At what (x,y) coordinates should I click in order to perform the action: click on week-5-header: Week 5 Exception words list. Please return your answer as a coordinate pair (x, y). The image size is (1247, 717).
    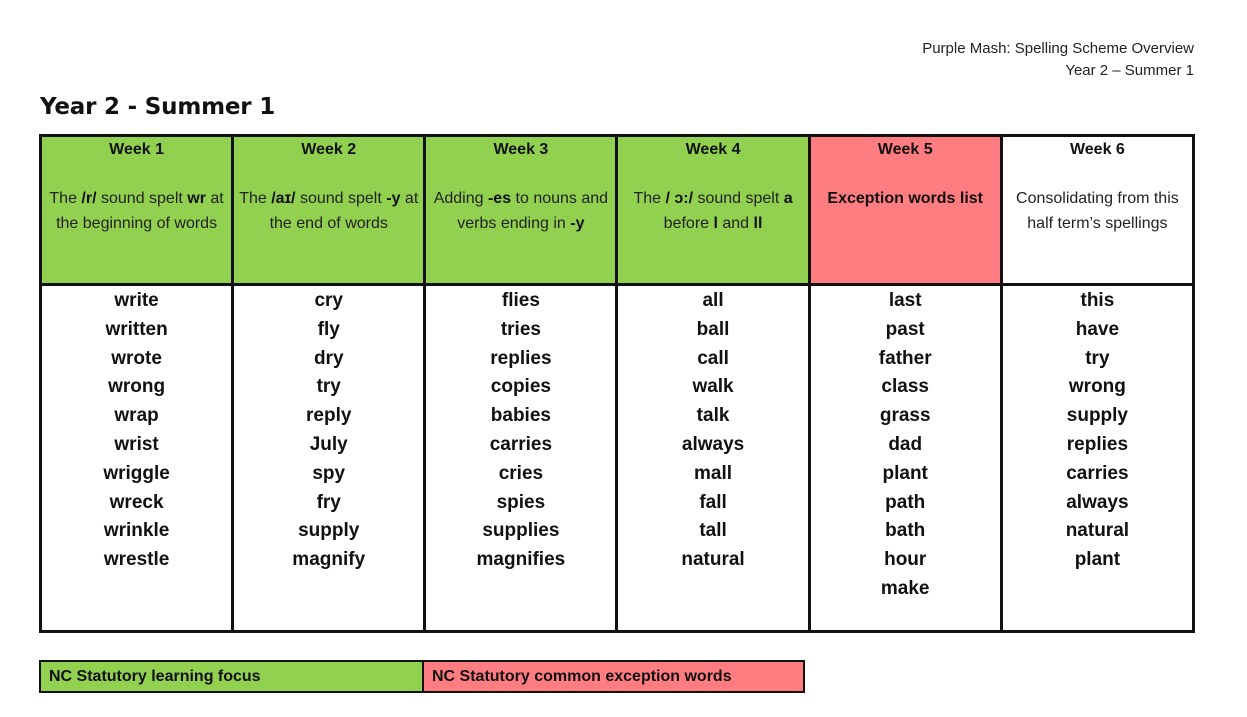
    Looking at the image, I should click on (905, 210).